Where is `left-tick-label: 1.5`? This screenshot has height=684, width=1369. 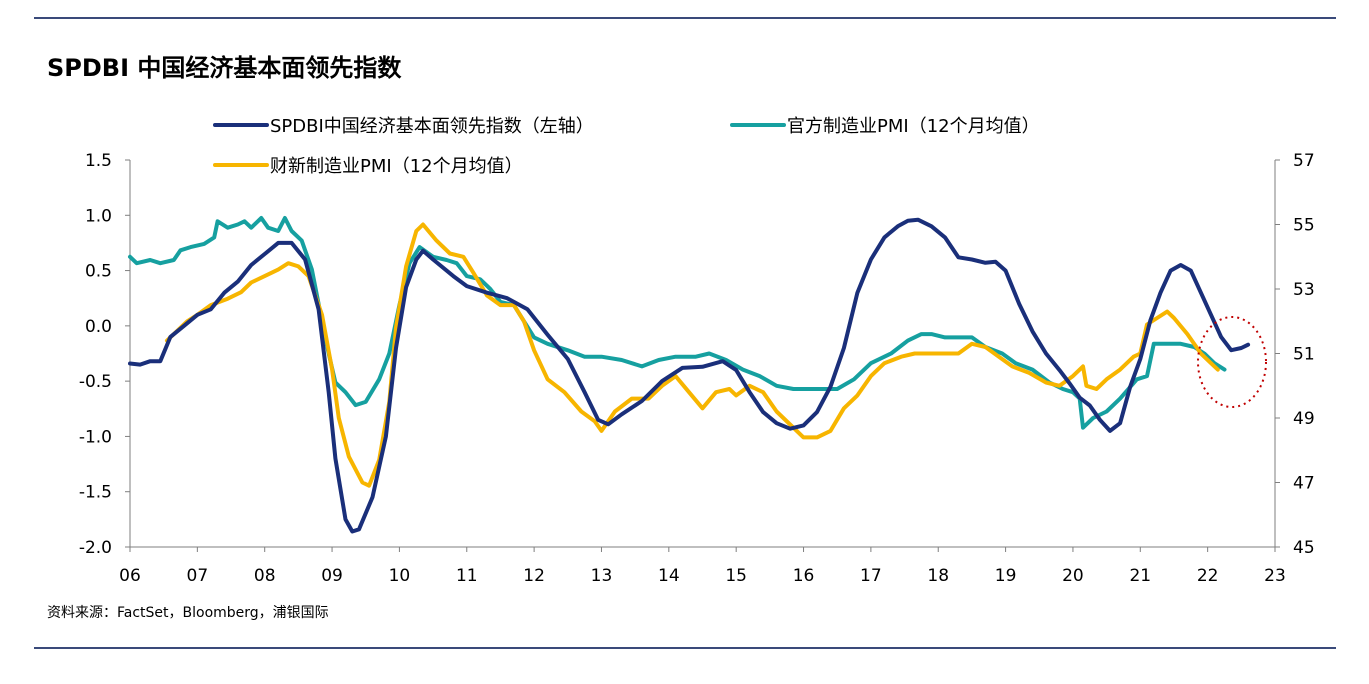
left-tick-label: 1.5 is located at coordinates (98, 161).